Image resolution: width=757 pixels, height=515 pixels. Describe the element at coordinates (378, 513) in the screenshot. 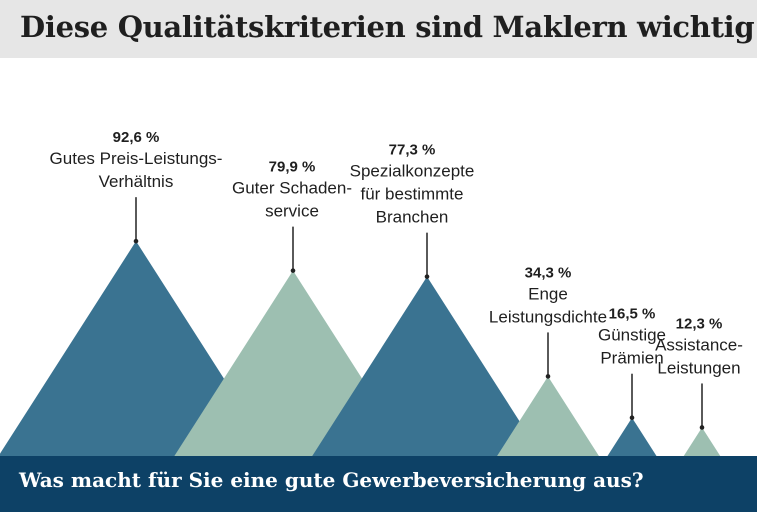

I see `bottom-divider` at that location.